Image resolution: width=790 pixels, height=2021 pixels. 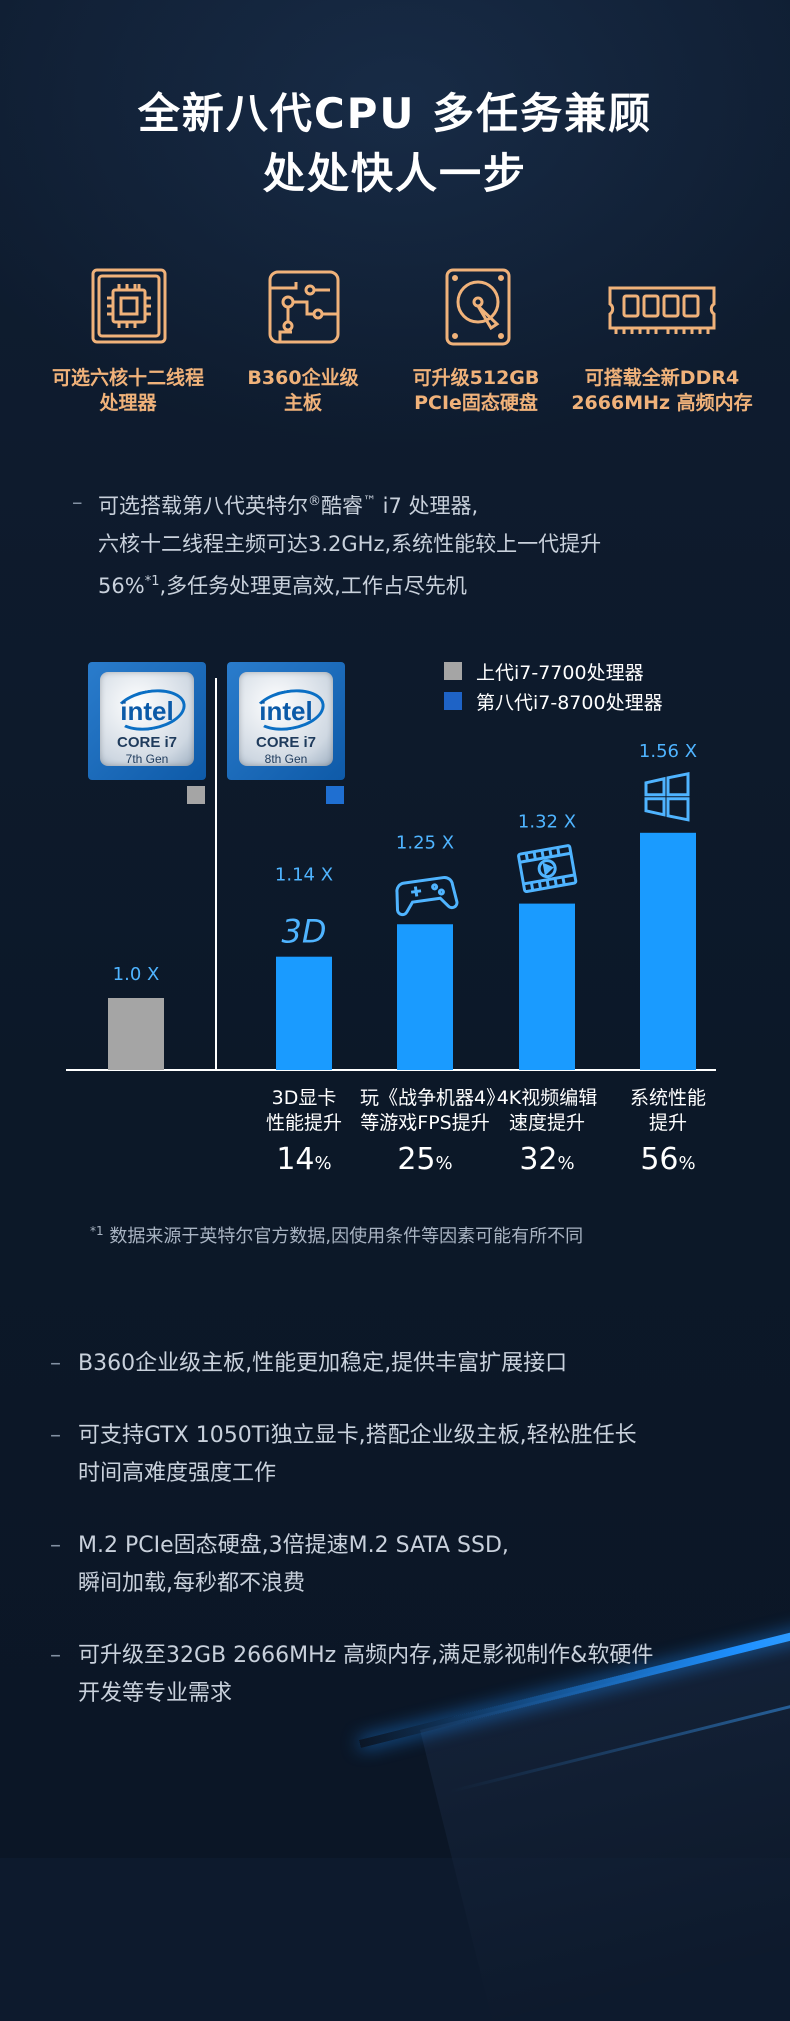 I want to click on feature-label-line1: 可选六核十二线程, so click(x=127, y=378).